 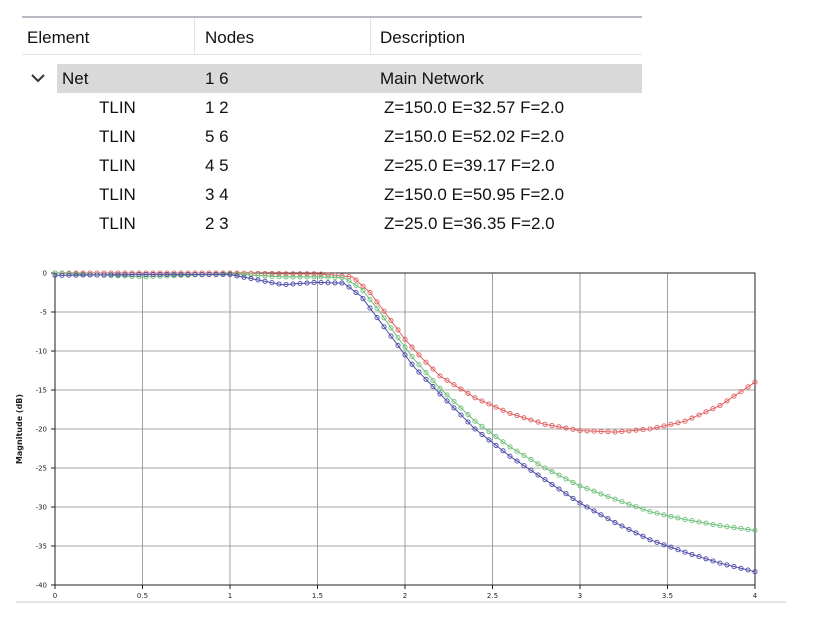 I want to click on y-tick-label: -15, so click(x=41, y=391).